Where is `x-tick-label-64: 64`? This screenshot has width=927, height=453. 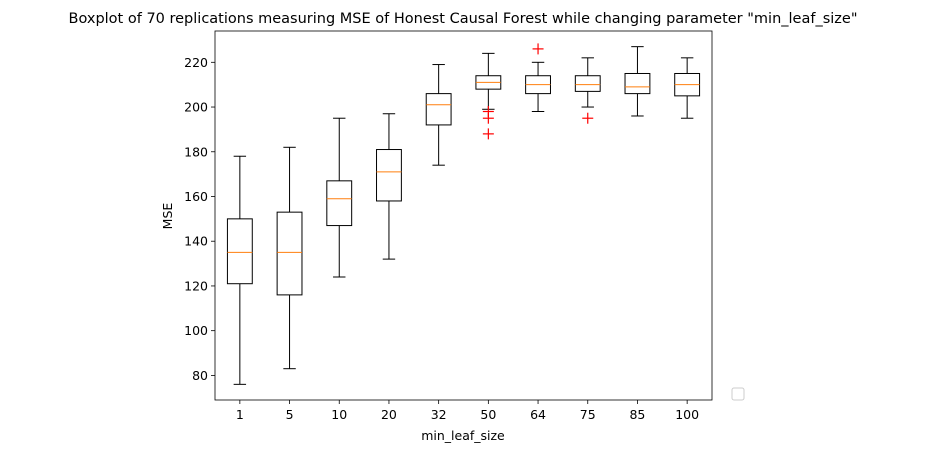
x-tick-label-64: 64 is located at coordinates (538, 414).